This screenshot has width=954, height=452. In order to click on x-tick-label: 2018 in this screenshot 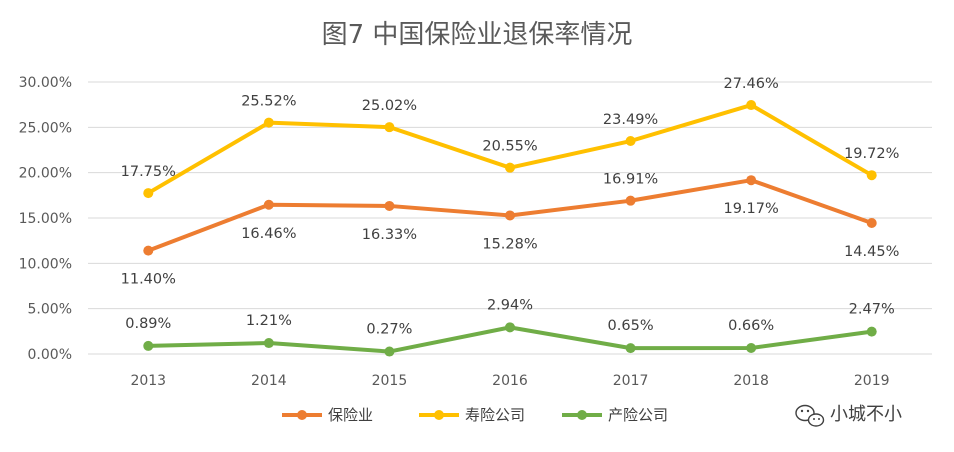, I will do `click(751, 381)`.